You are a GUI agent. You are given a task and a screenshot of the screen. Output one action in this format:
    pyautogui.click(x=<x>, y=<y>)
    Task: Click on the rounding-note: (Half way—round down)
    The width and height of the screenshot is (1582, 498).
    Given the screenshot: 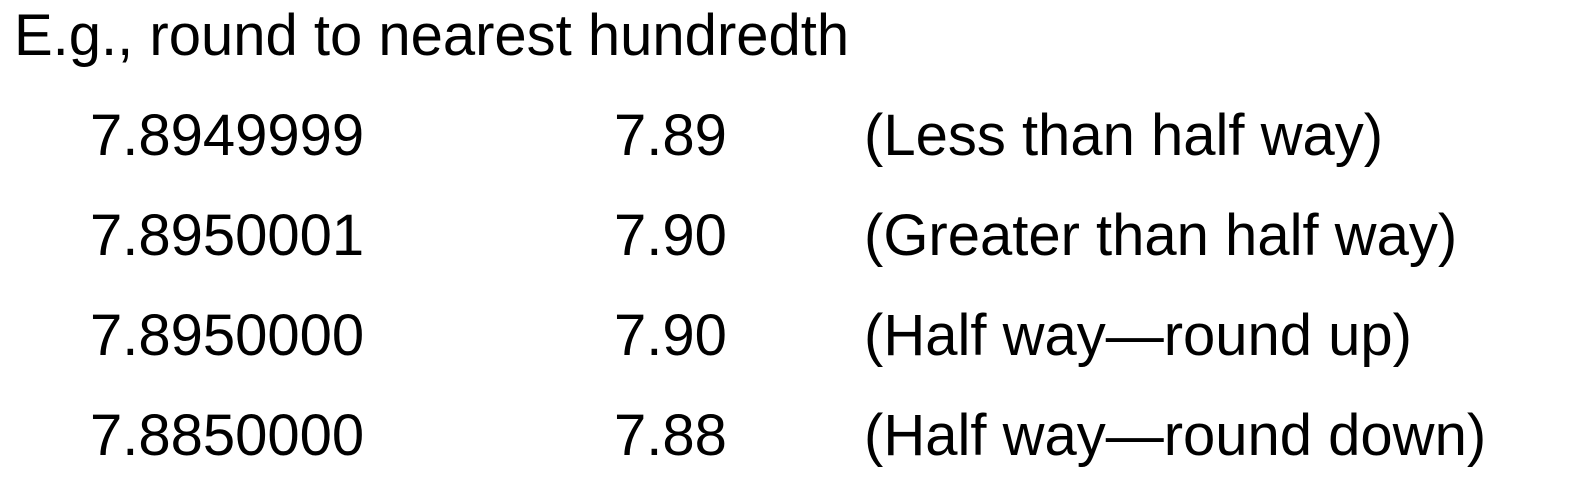 What is the action you would take?
    pyautogui.click(x=1175, y=435)
    